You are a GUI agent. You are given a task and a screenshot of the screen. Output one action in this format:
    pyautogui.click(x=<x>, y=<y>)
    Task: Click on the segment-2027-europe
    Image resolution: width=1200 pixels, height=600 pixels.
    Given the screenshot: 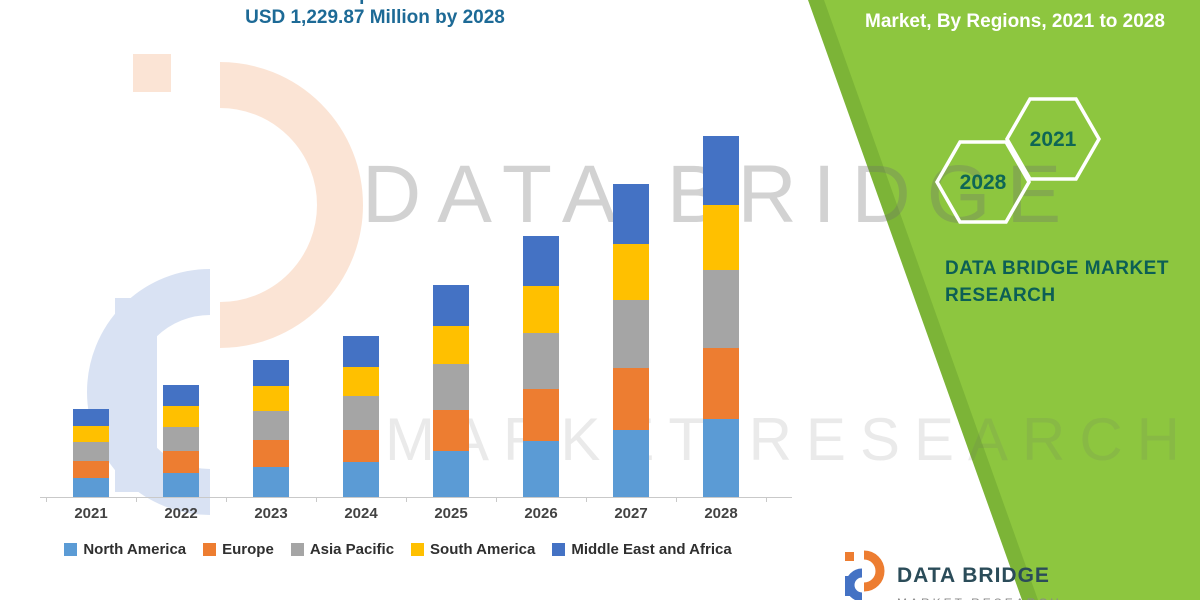 What is the action you would take?
    pyautogui.click(x=631, y=398)
    